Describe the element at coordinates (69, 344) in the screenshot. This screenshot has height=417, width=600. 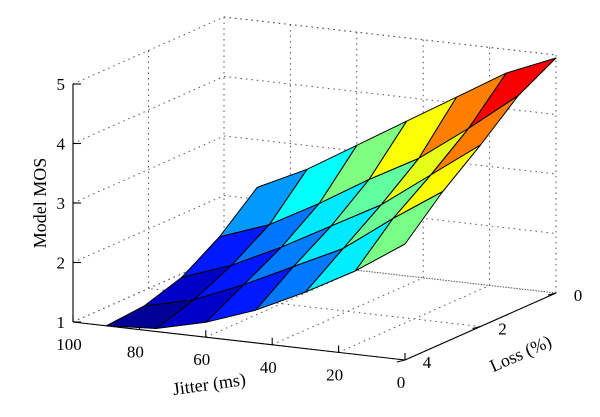
I see `x-tick-label: 100` at that location.